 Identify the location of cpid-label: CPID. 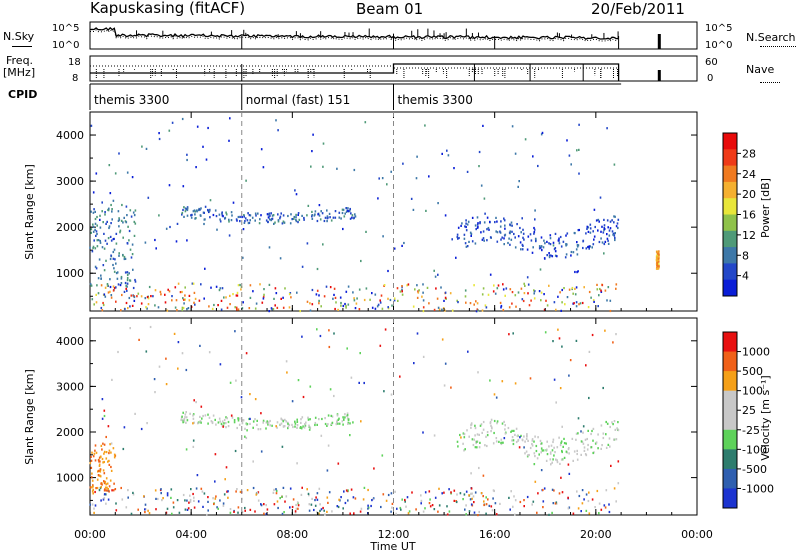
(23, 94).